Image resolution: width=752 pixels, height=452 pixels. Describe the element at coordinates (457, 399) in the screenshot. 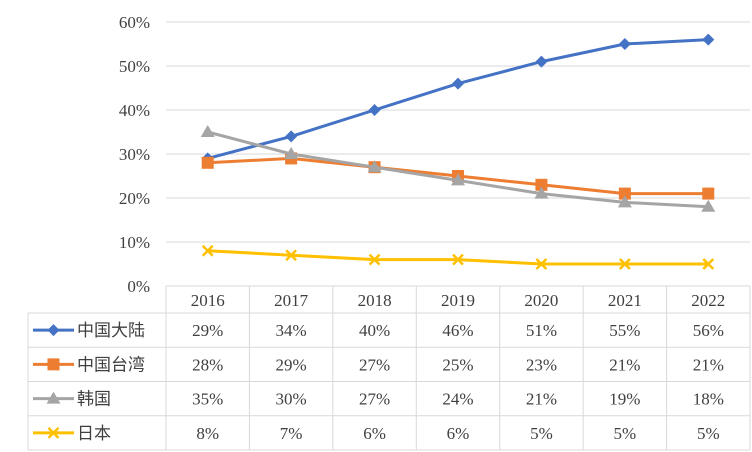

I see `table-cell: 24%` at that location.